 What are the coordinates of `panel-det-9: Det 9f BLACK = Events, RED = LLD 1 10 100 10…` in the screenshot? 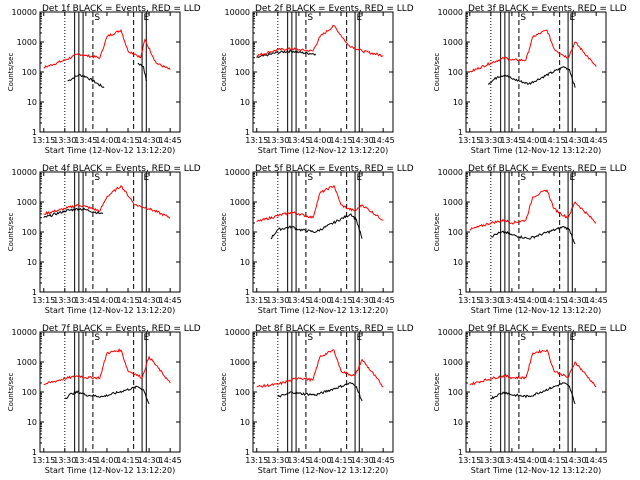 It's located at (530, 399).